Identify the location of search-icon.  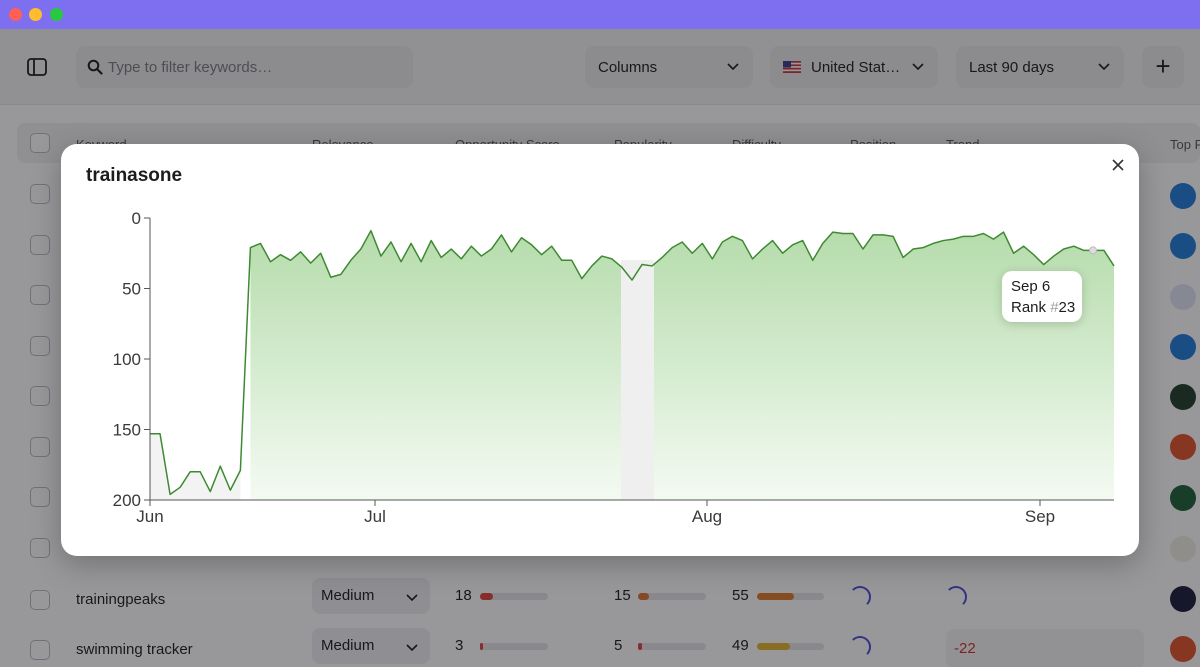
(95, 67).